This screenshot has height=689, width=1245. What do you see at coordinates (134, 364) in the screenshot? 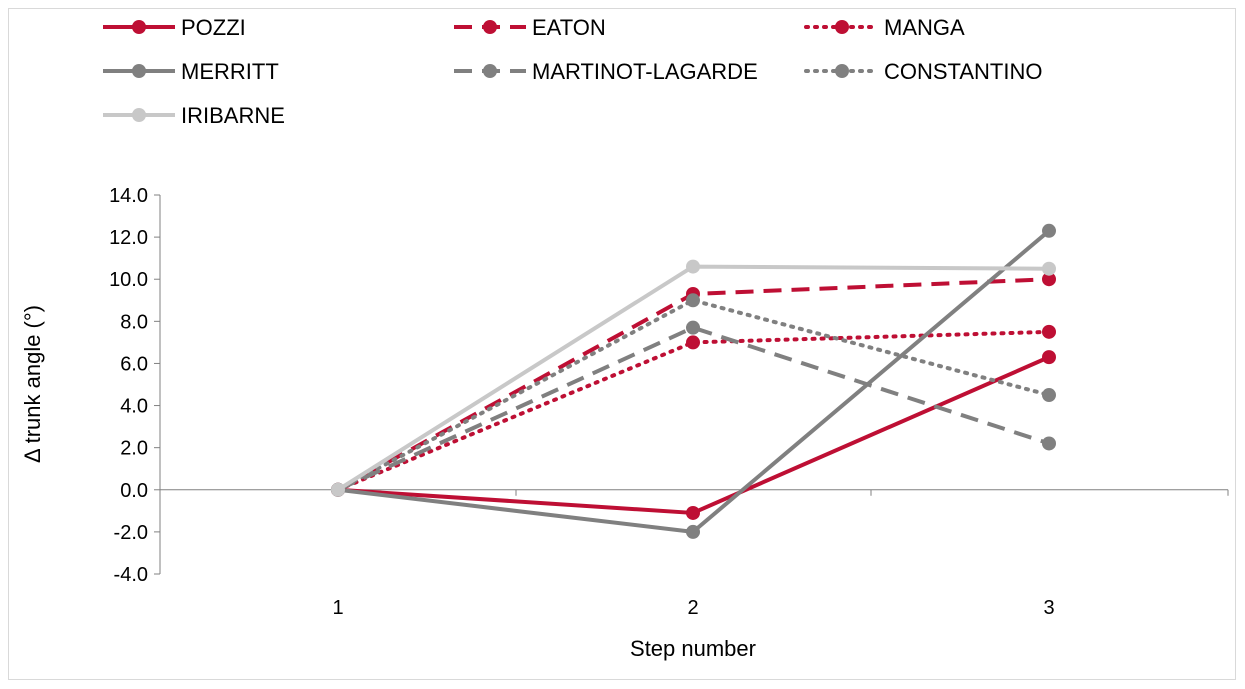
I see `y-tick-label: 6.0` at bounding box center [134, 364].